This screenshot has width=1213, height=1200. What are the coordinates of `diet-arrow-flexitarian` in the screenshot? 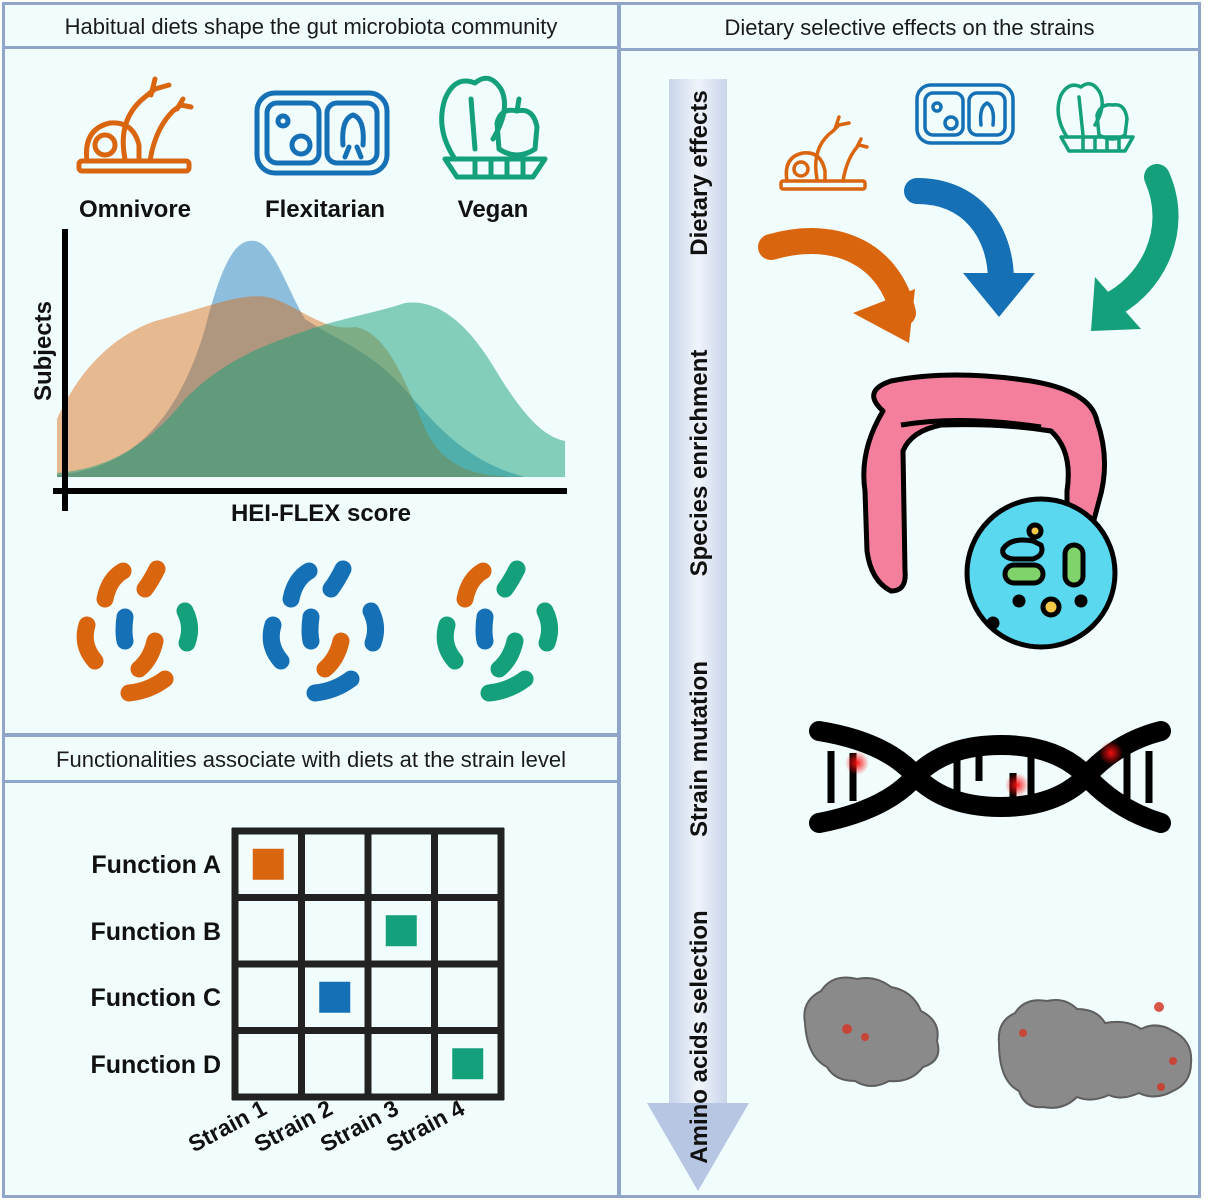 It's located at (969, 247).